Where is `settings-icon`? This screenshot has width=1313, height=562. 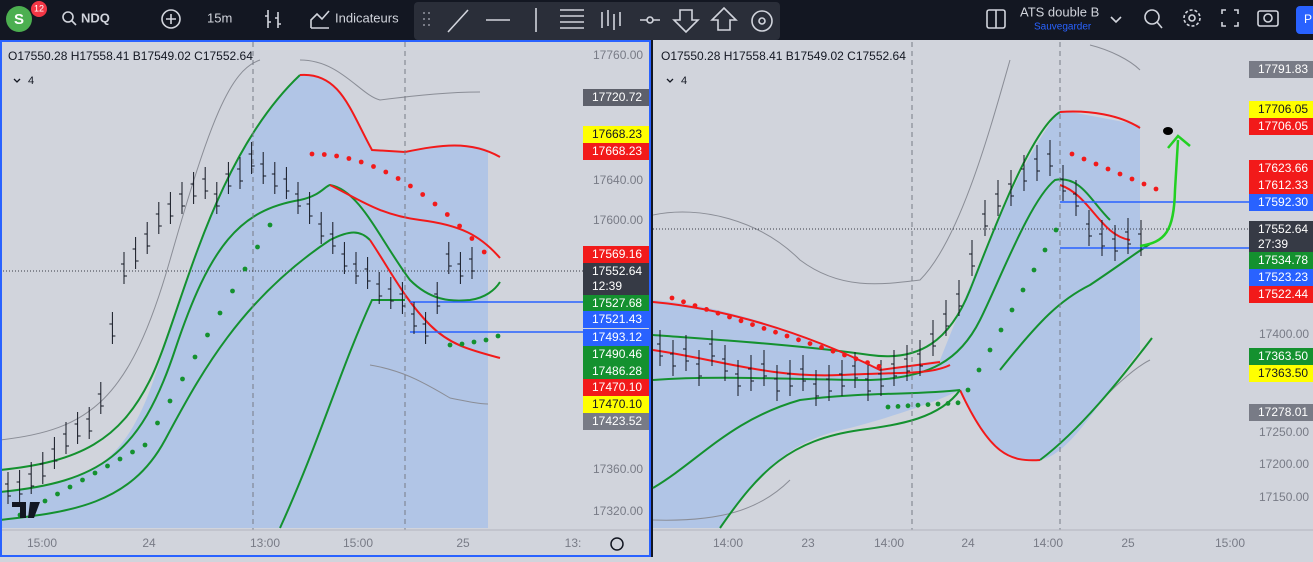 settings-icon is located at coordinates (1192, 18).